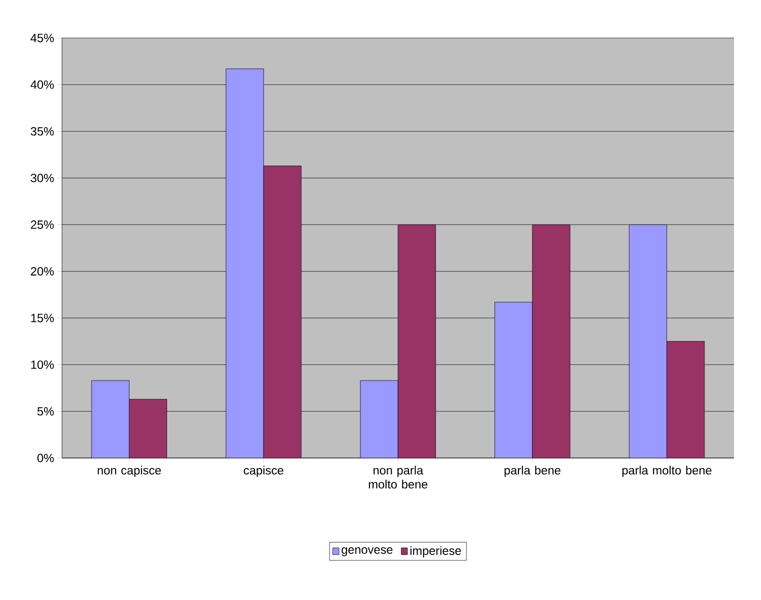  Describe the element at coordinates (42, 131) in the screenshot. I see `y-tick-label: 35%` at that location.